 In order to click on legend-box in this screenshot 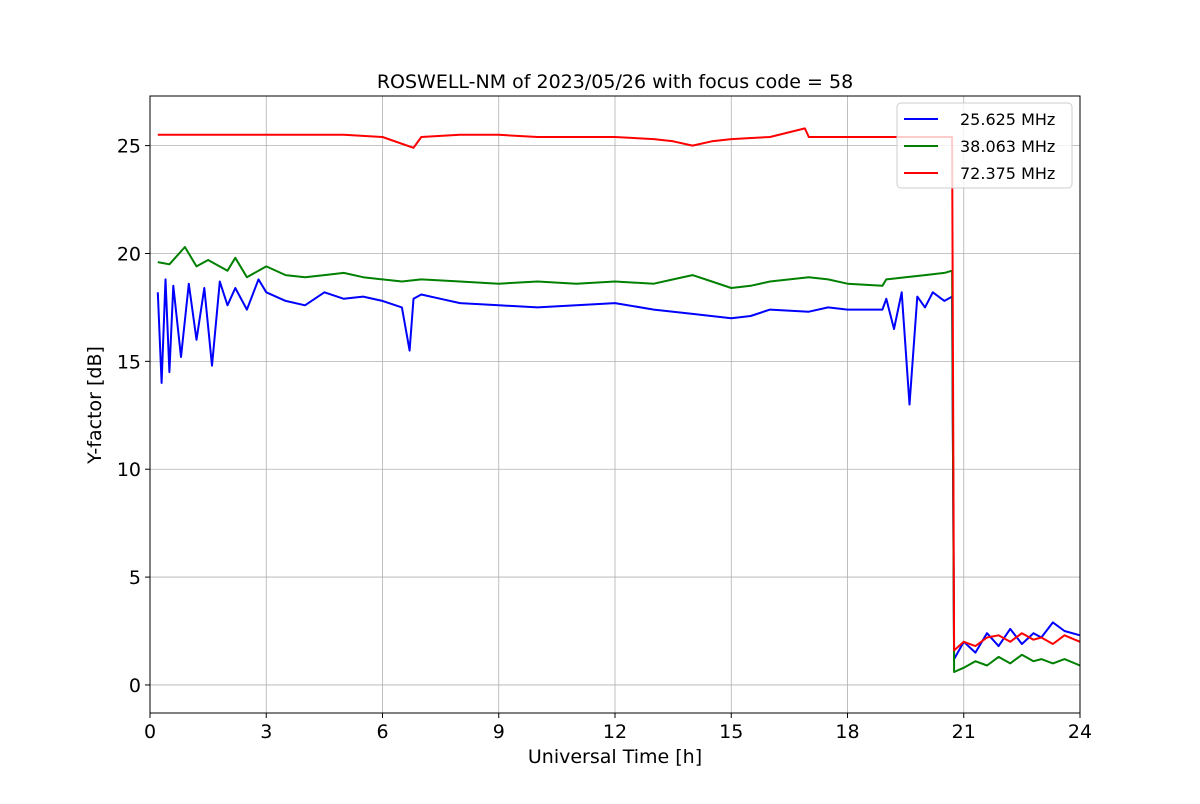, I will do `click(984, 145)`.